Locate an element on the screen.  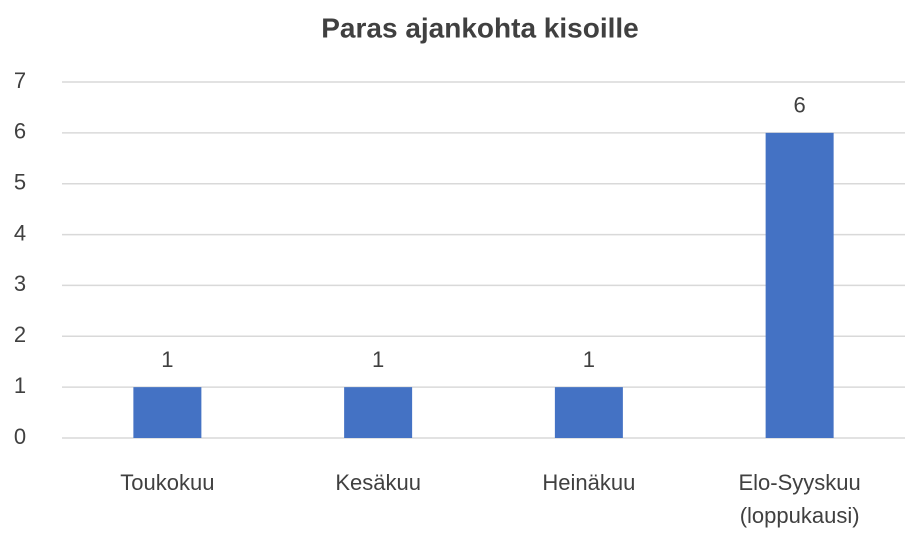
y-tick-label: 7 is located at coordinates (20, 80).